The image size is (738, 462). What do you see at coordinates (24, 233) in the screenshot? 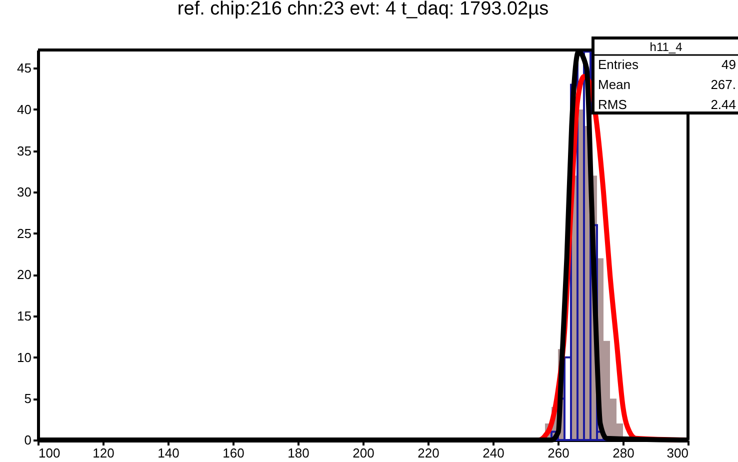
I see `y-tick-label: 25` at bounding box center [24, 233].